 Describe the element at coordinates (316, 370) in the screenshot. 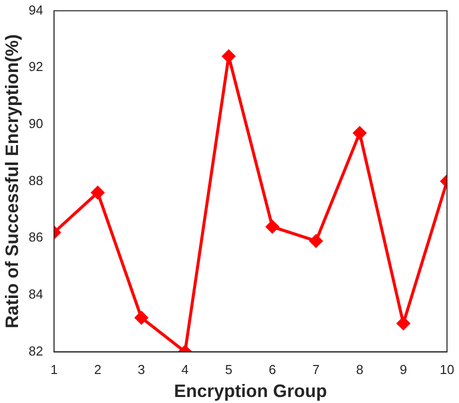

I see `x-tick-label: 7` at that location.